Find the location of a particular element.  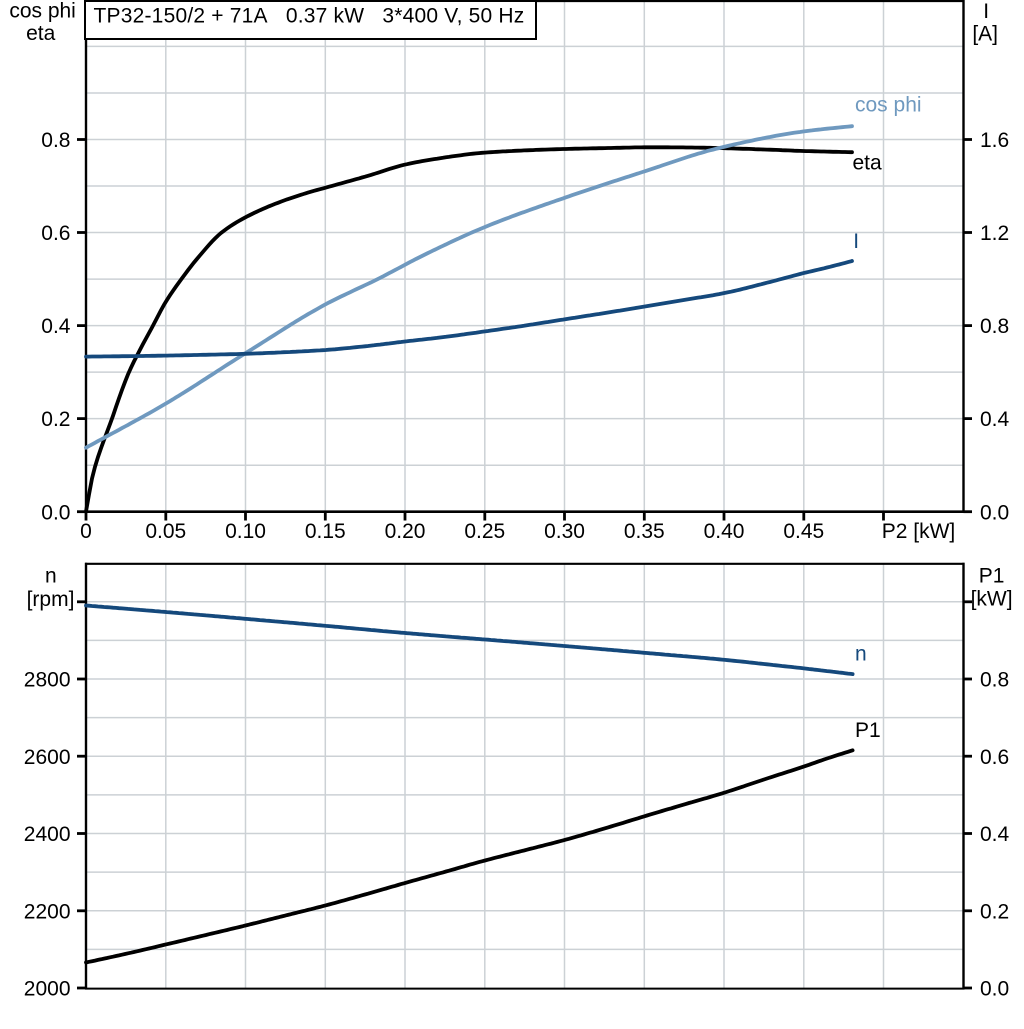

svg-text: 0.30 is located at coordinates (564, 531).